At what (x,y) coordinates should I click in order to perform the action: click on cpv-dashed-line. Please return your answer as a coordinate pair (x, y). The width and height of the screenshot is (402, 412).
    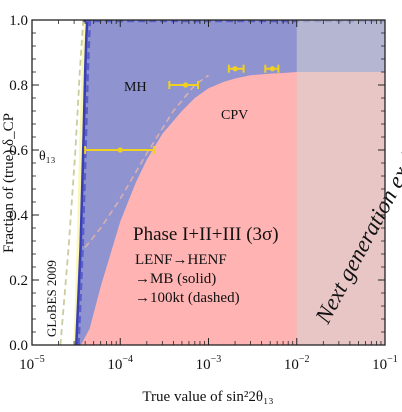
    Looking at the image, I should click on (146, 161).